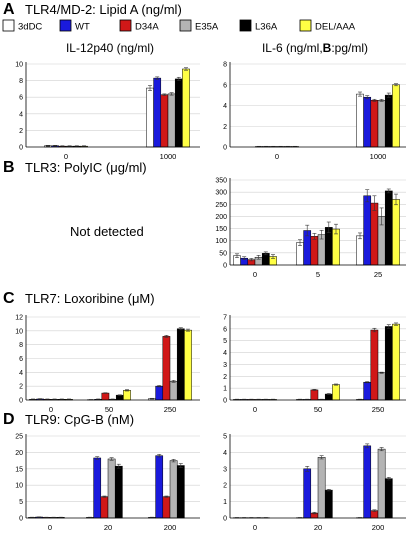 Image resolution: width=416 pixels, height=536 pixels. Describe the element at coordinates (310, 228) in the screenshot. I see `chart-b-right: 0 50 100 150 200 250 300 350 0 5 25` at that location.